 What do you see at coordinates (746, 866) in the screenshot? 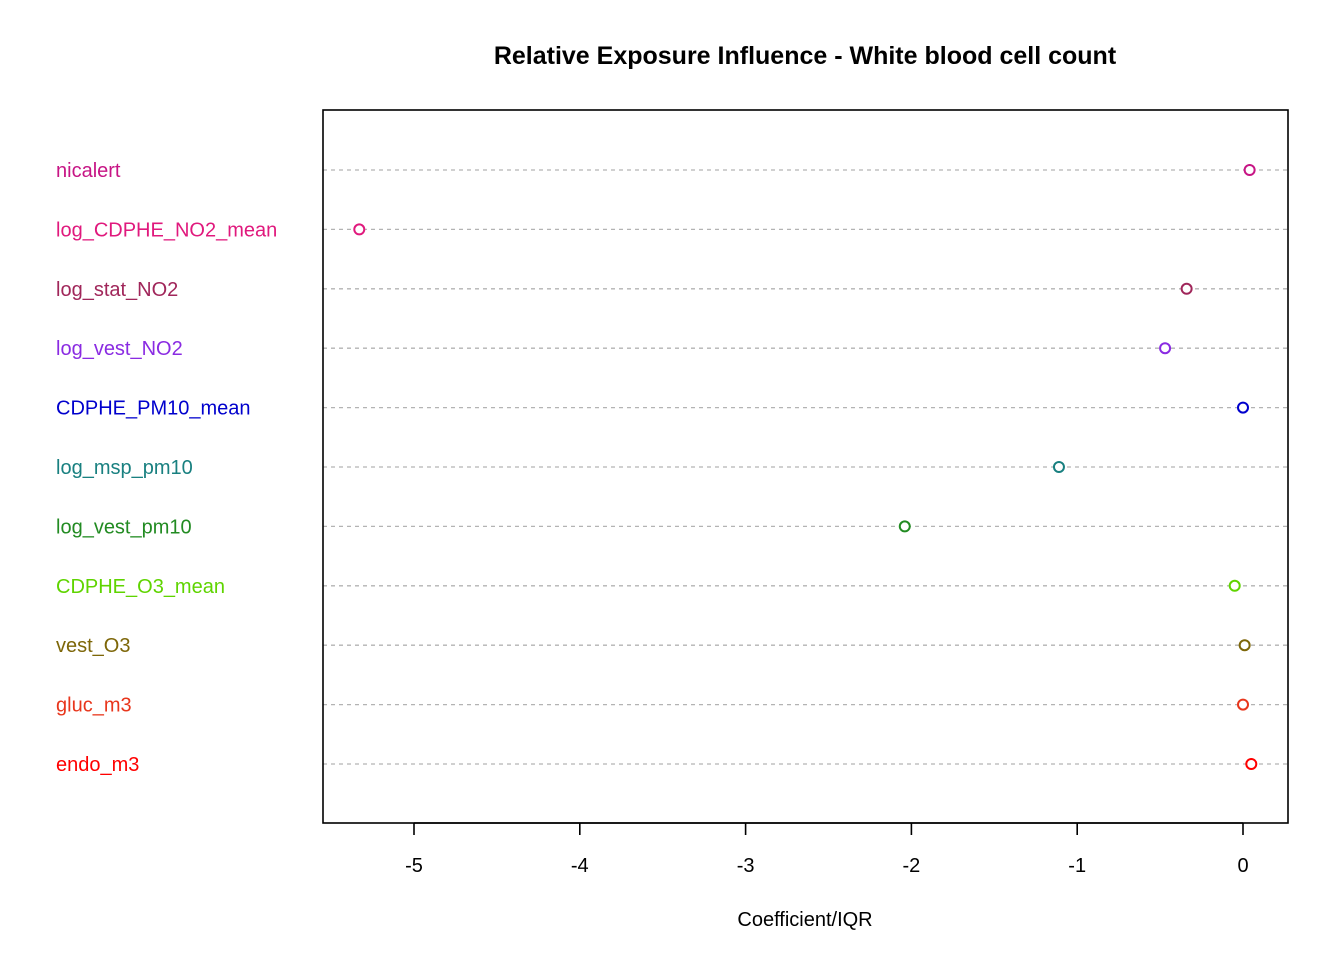
I see `x-tick-label: -3` at bounding box center [746, 866].